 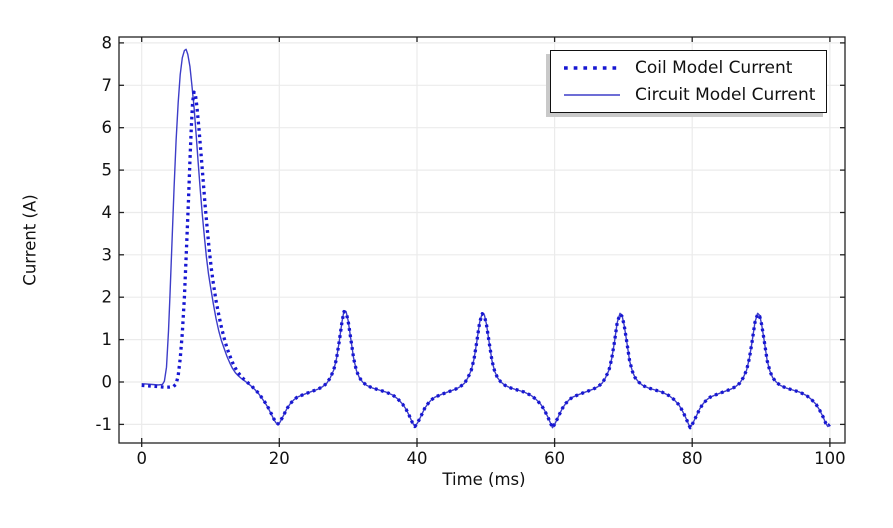 What do you see at coordinates (484, 479) in the screenshot?
I see `x-axis-label: Time (ms)` at bounding box center [484, 479].